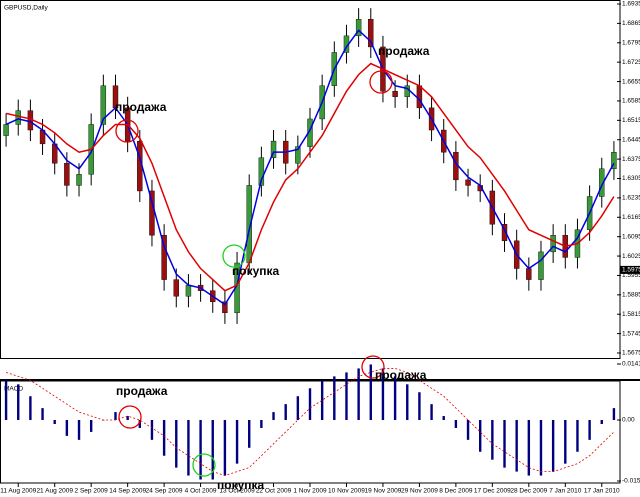 The width and height of the screenshot is (640, 497). What do you see at coordinates (274, 491) in the screenshot?
I see `x-tick-label: 22 Oct 2009` at bounding box center [274, 491].